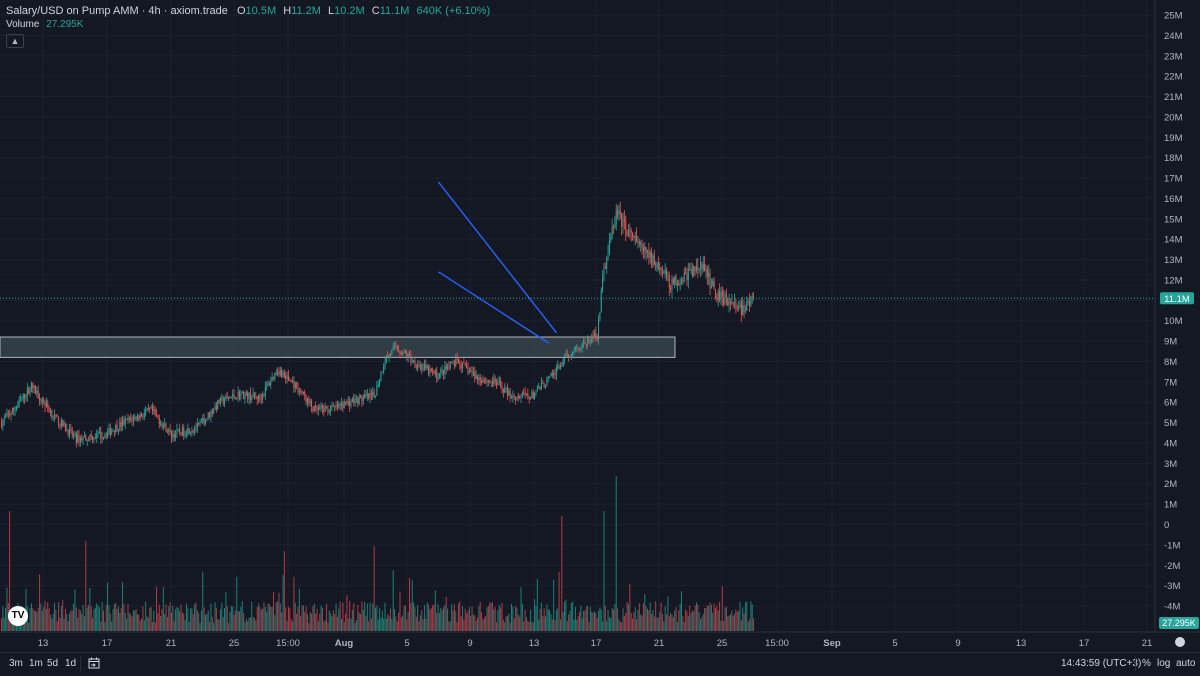 This screenshot has width=1200, height=676. I want to click on clock-timezone: 14:43:59 (UTC+3), so click(1101, 663).